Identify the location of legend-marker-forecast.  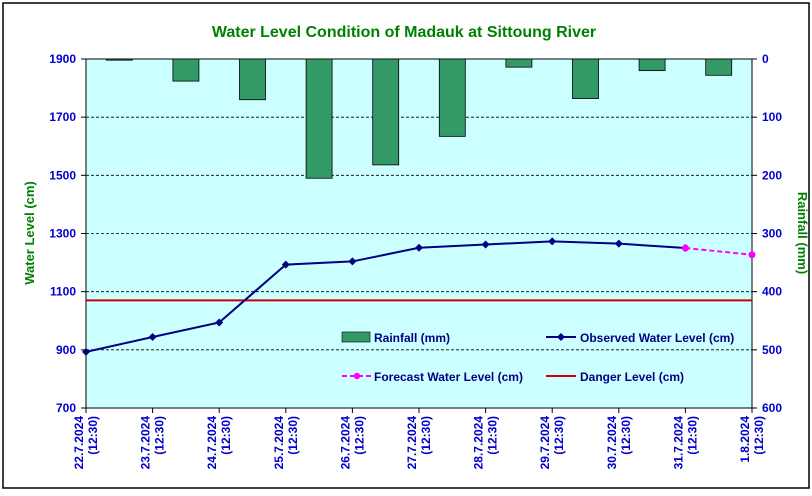
(357, 376).